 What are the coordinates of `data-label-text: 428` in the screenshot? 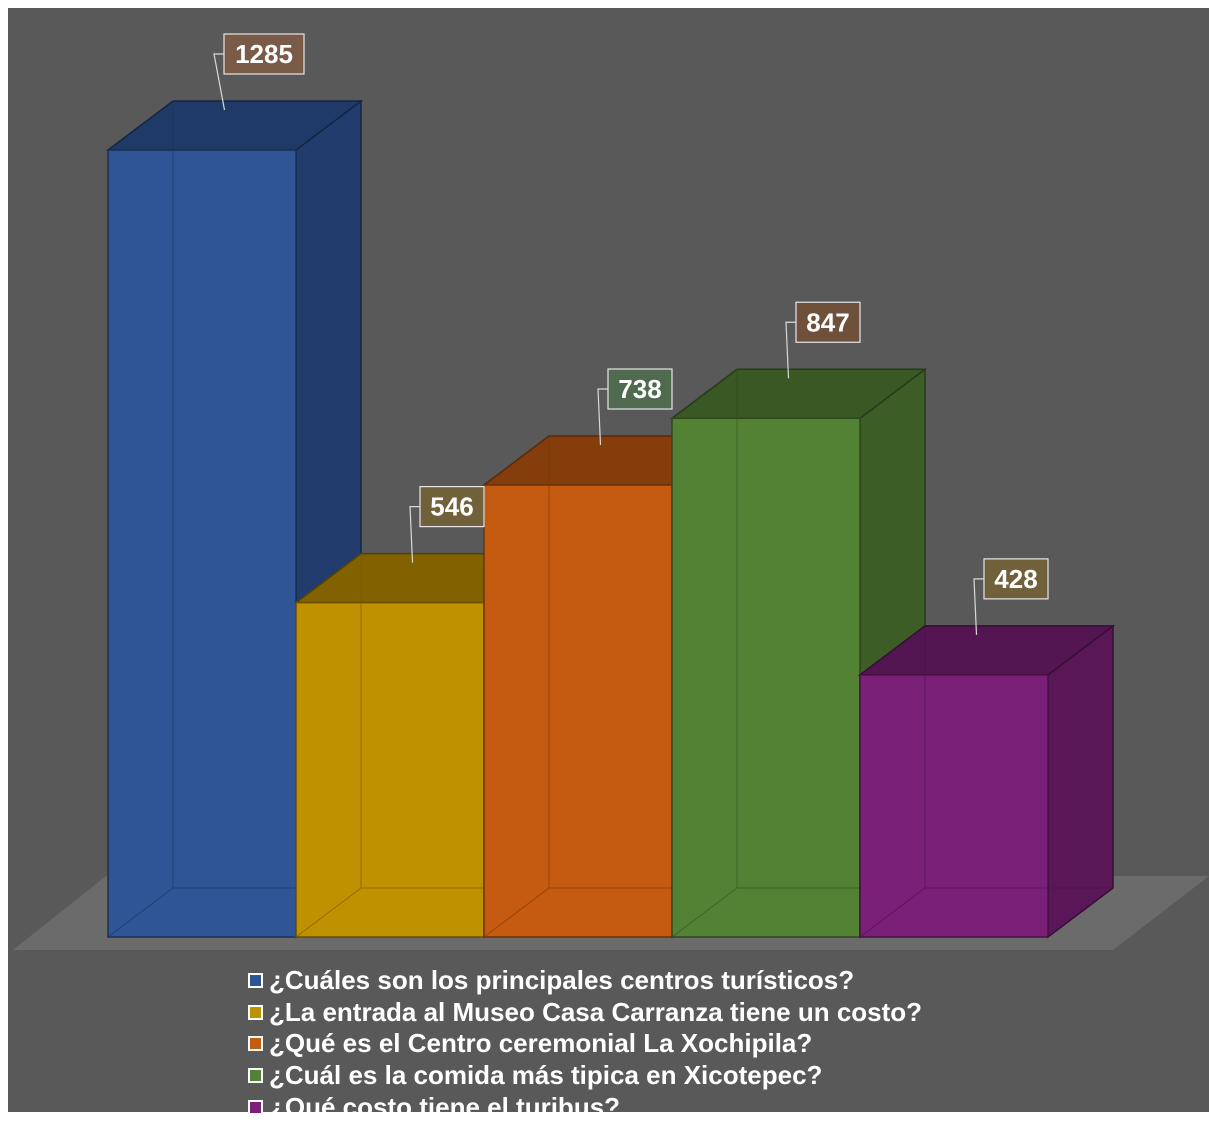 It's located at (1015, 579).